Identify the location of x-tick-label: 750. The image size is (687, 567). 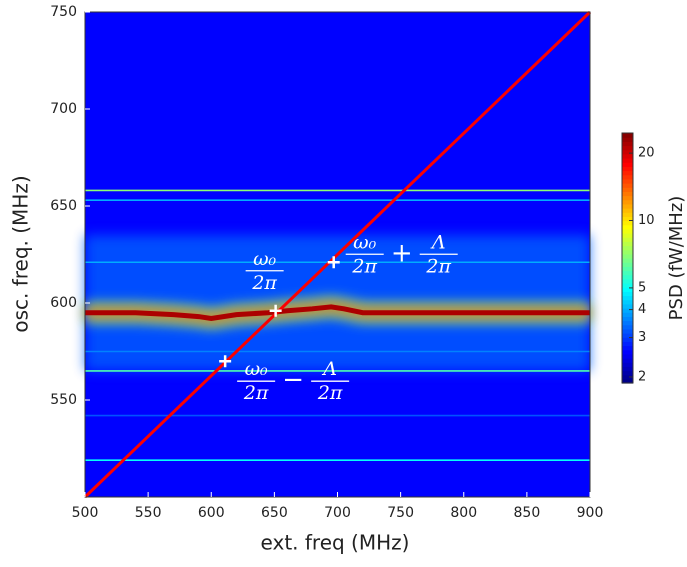
(400, 513).